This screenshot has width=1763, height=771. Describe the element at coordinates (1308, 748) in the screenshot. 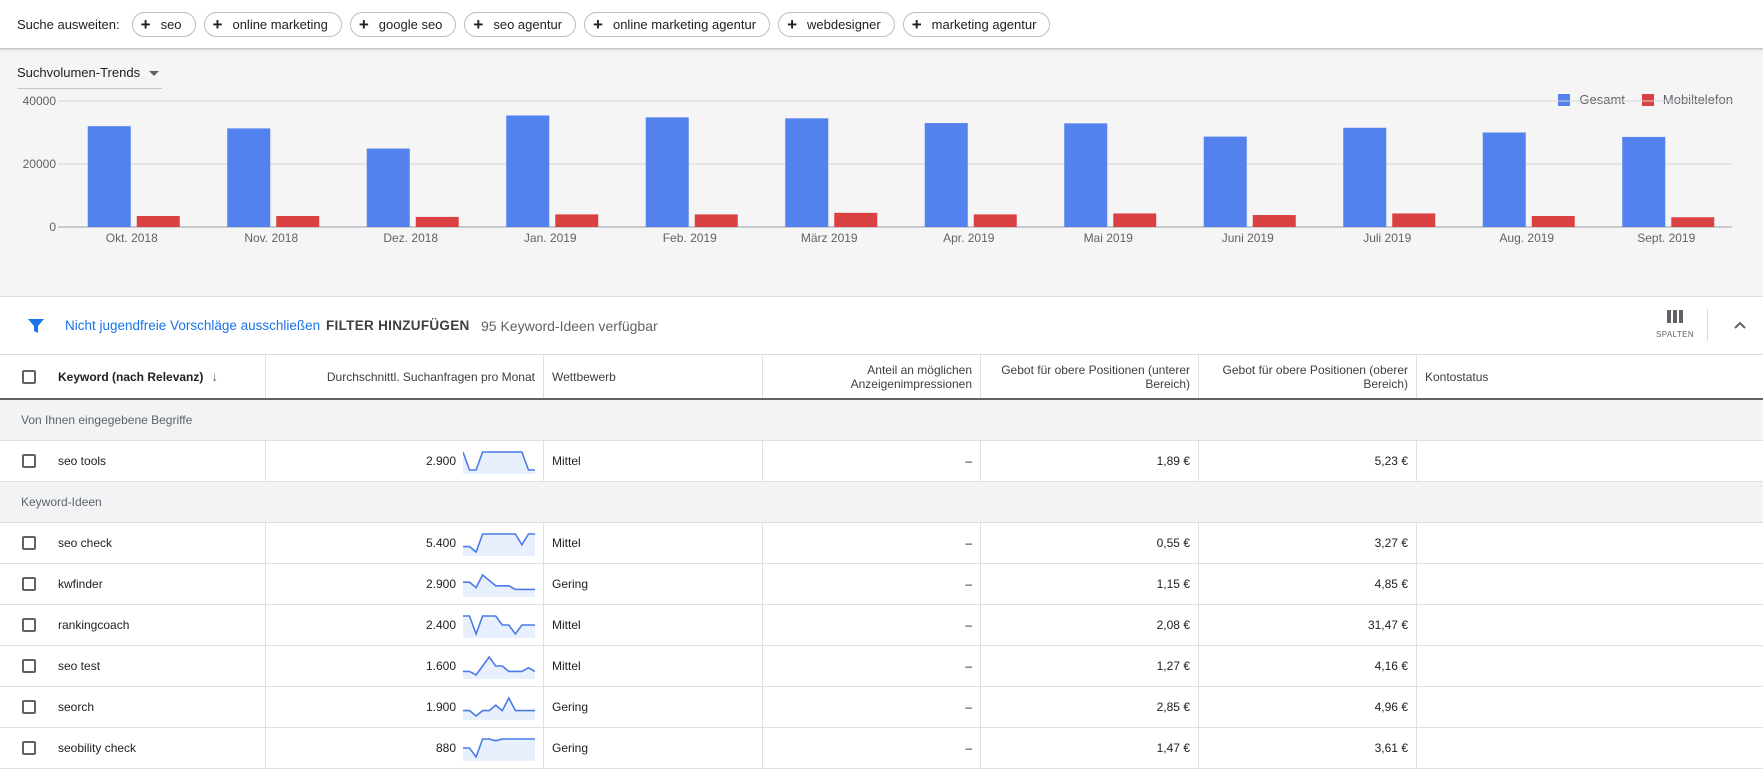

I see `cell-bid-high: 3,61 €` at that location.